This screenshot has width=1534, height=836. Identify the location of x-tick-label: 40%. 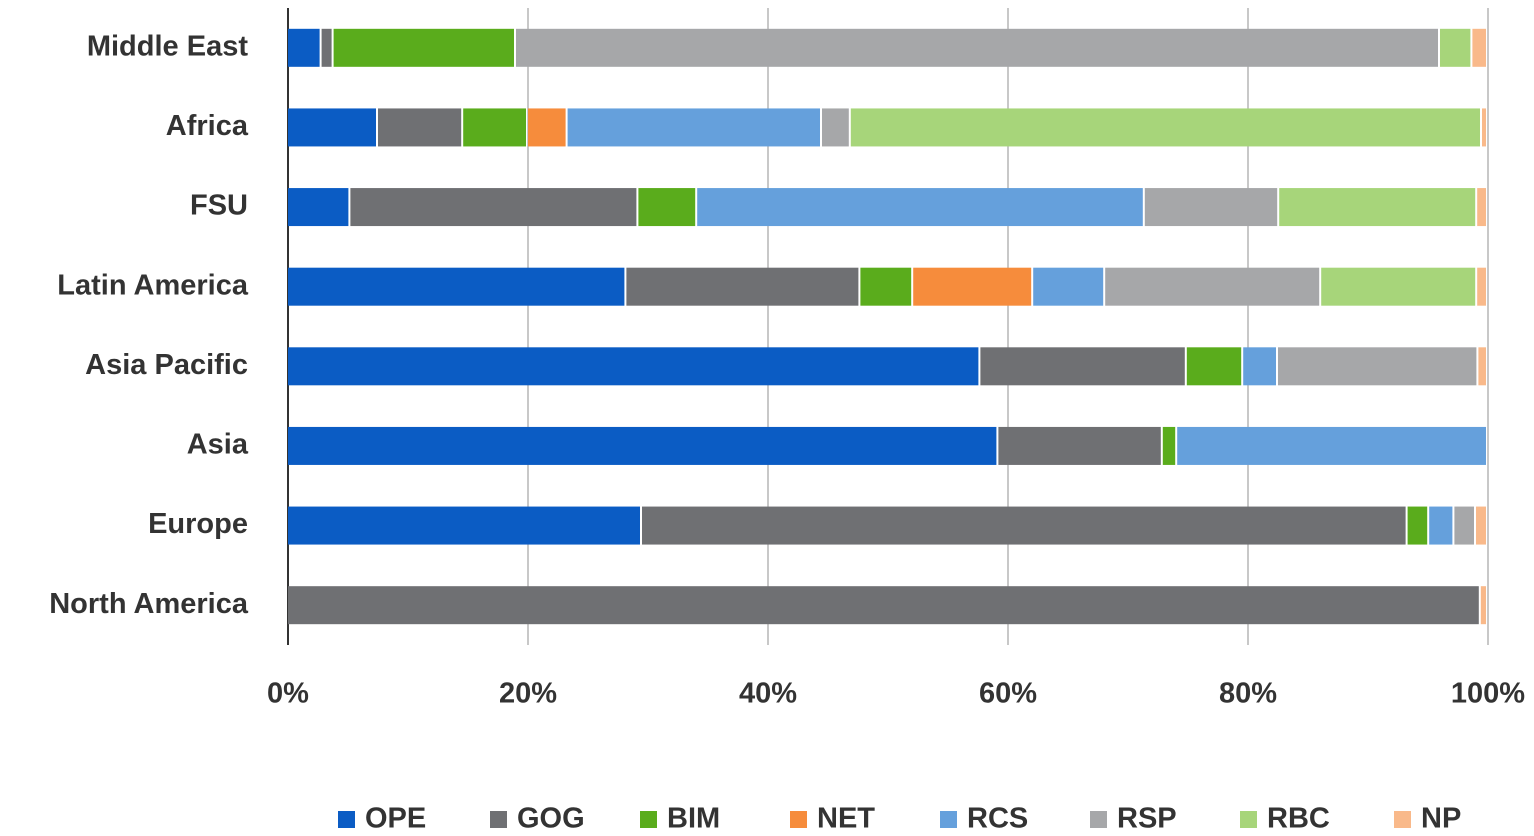
(768, 694).